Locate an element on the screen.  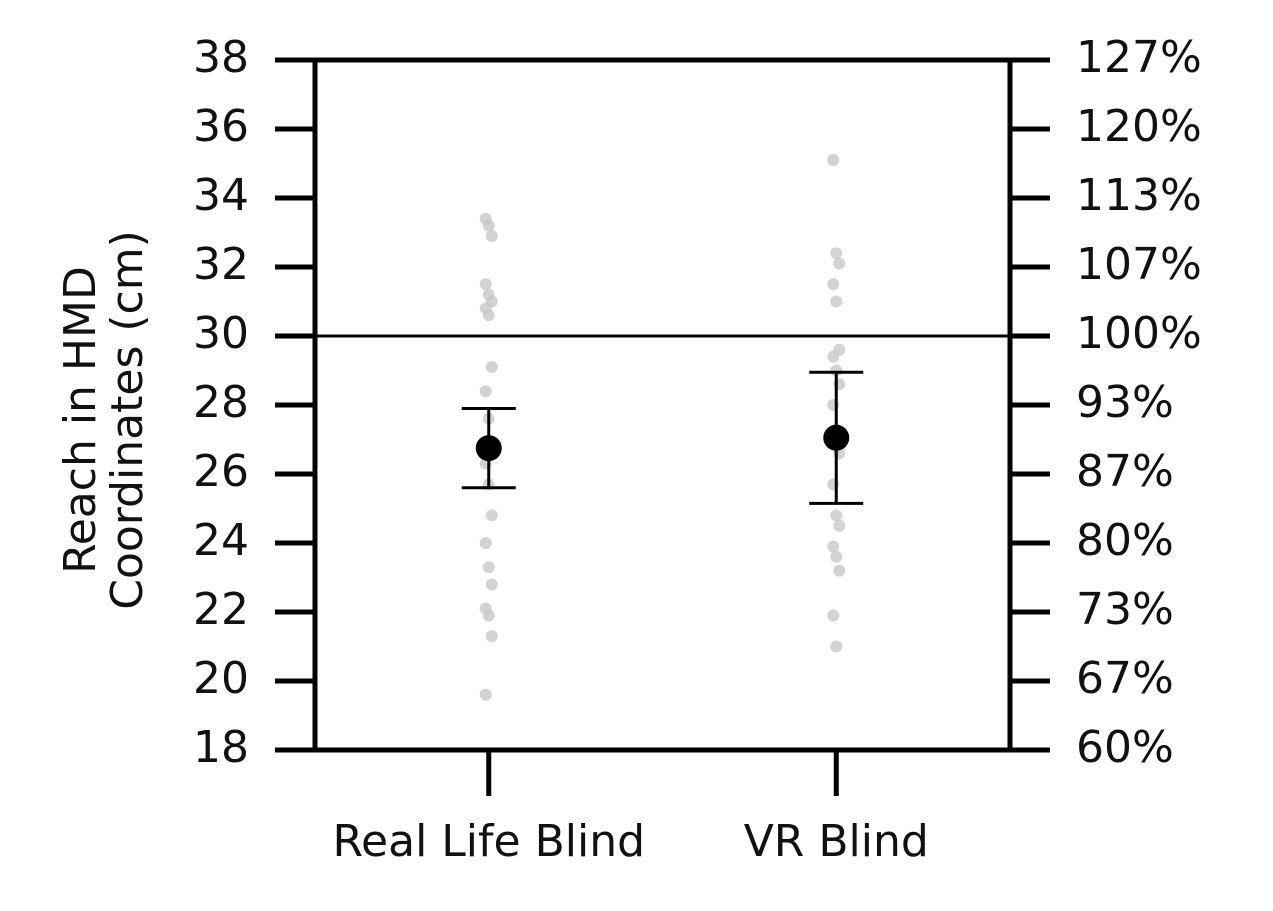
y-tick-label: 28 is located at coordinates (221, 402).